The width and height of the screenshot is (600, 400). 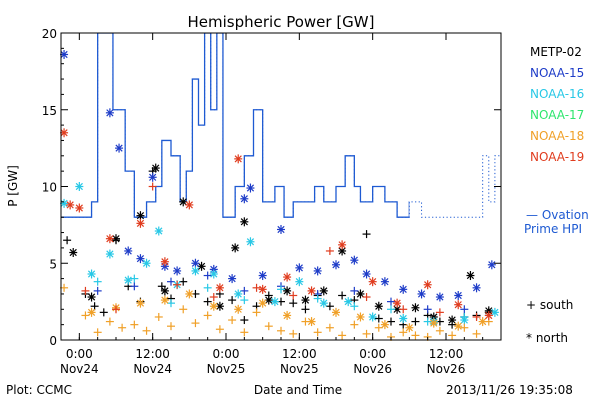 What do you see at coordinates (53, 264) in the screenshot?
I see `y-tick-label: 5` at bounding box center [53, 264].